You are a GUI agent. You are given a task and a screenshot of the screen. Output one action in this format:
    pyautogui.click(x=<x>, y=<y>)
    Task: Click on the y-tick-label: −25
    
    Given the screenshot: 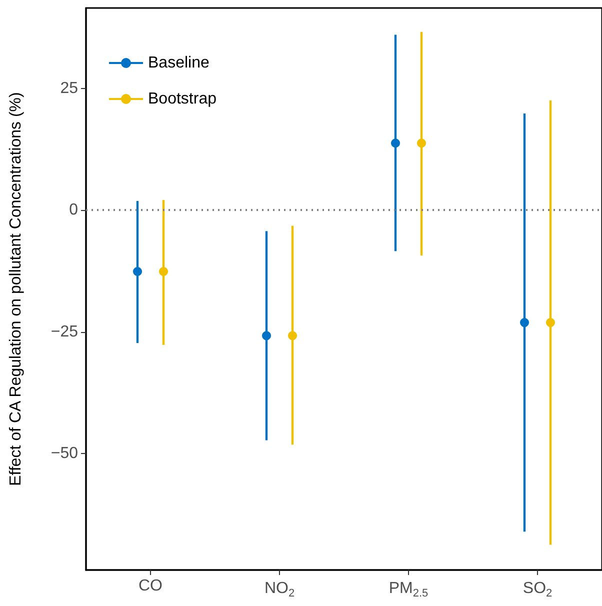 What is the action you would take?
    pyautogui.click(x=64, y=331)
    